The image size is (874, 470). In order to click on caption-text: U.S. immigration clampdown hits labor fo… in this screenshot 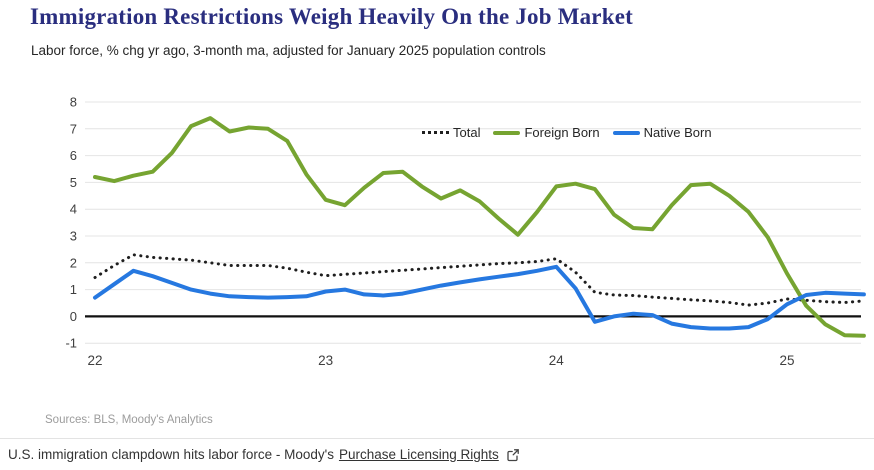, I will do `click(171, 454)`.